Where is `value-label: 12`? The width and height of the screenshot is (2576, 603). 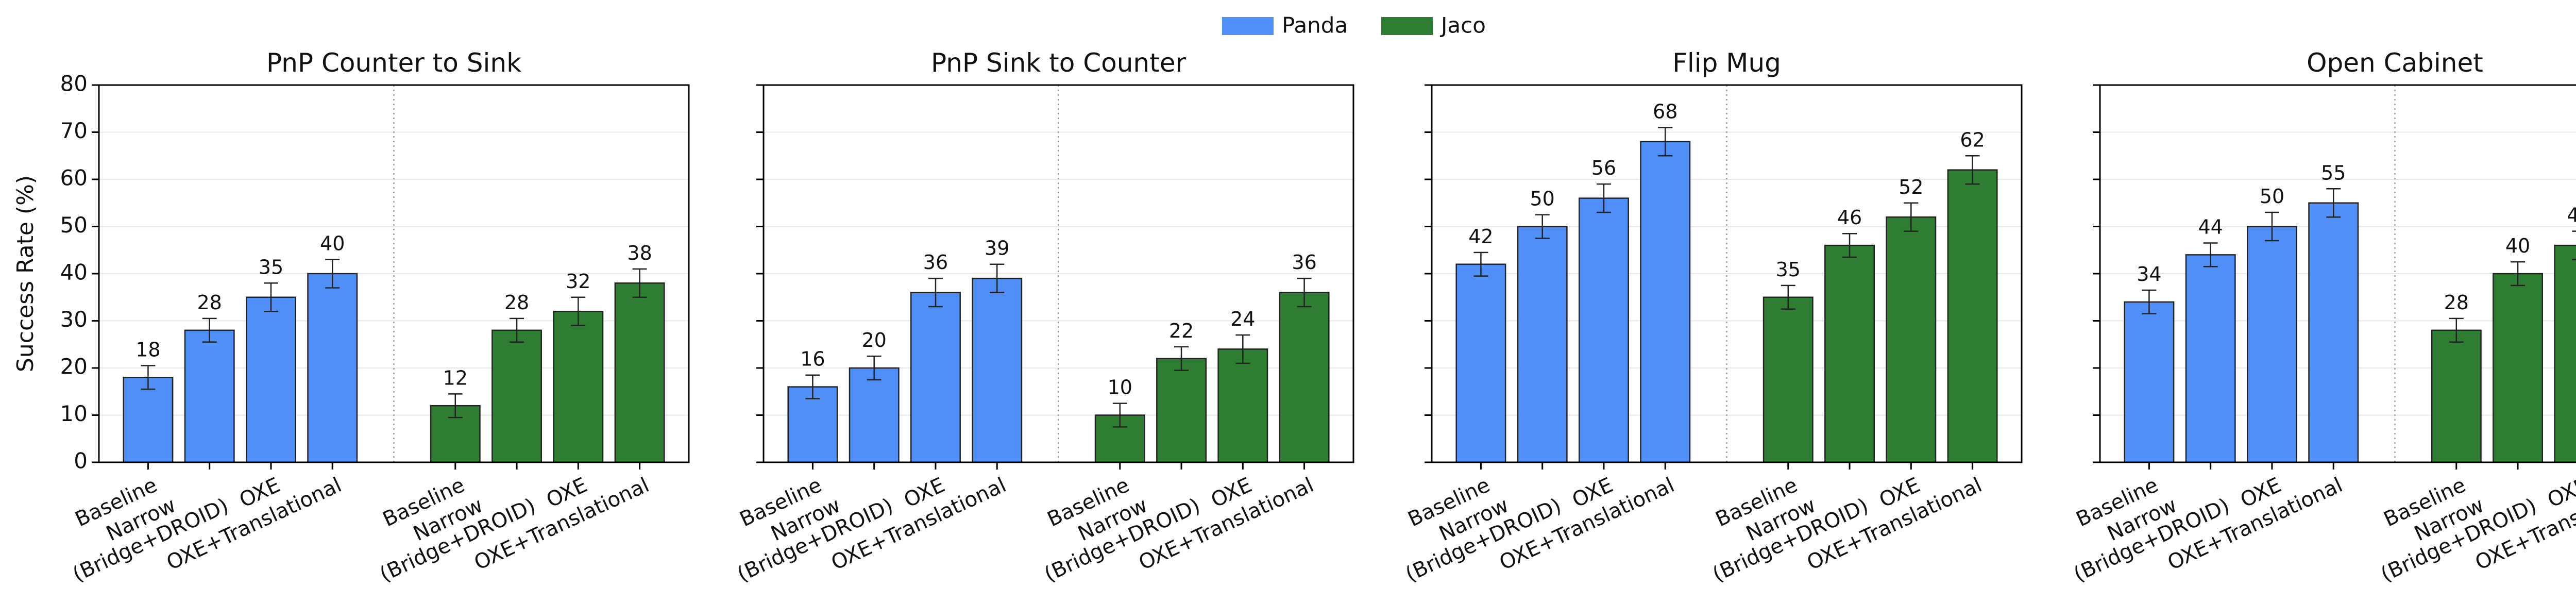
value-label: 12 is located at coordinates (455, 377).